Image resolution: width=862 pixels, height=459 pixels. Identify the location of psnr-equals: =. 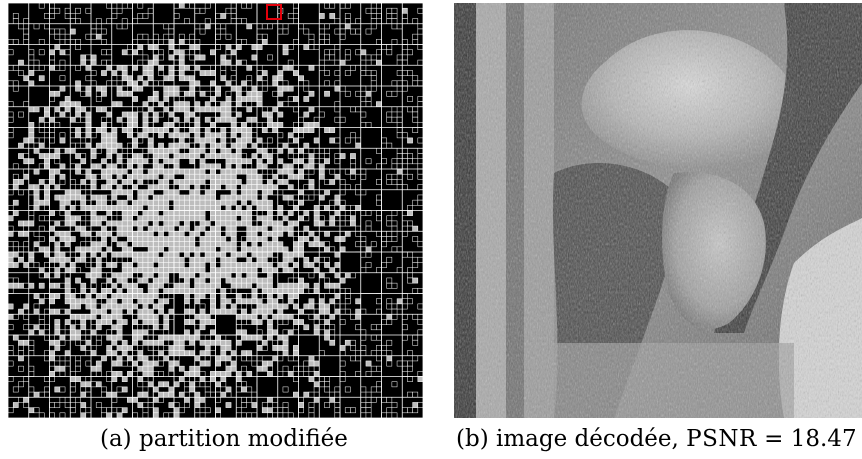
(773, 439).